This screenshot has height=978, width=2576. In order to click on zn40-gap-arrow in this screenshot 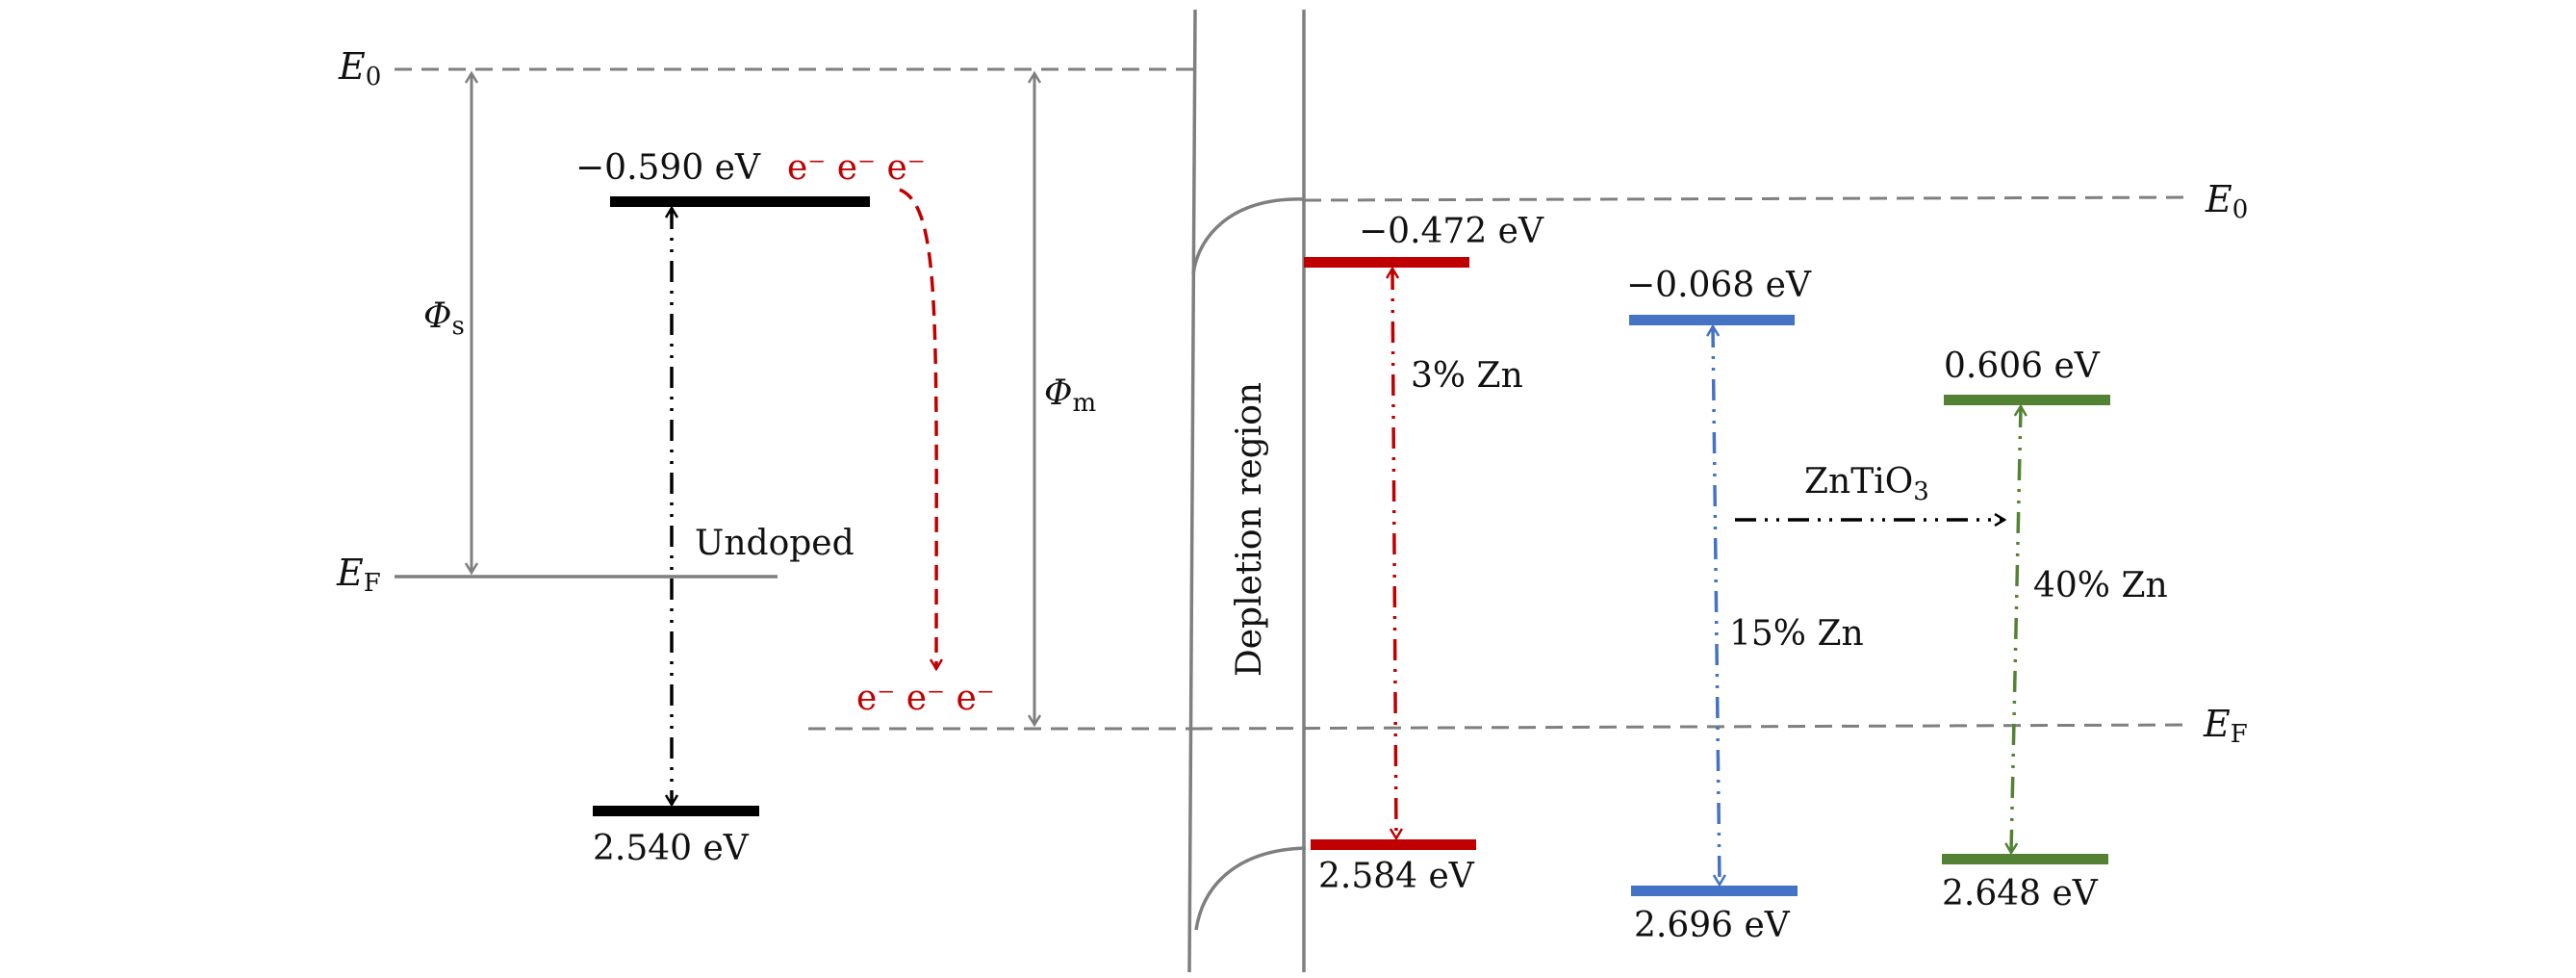, I will do `click(2016, 629)`.